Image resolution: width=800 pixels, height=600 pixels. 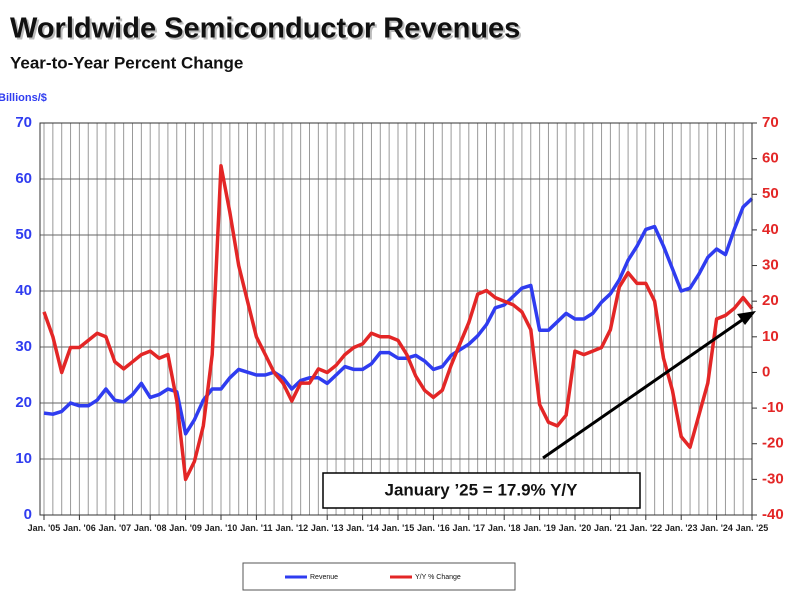 I want to click on x-tick-label: Jan. '13, so click(x=327, y=528).